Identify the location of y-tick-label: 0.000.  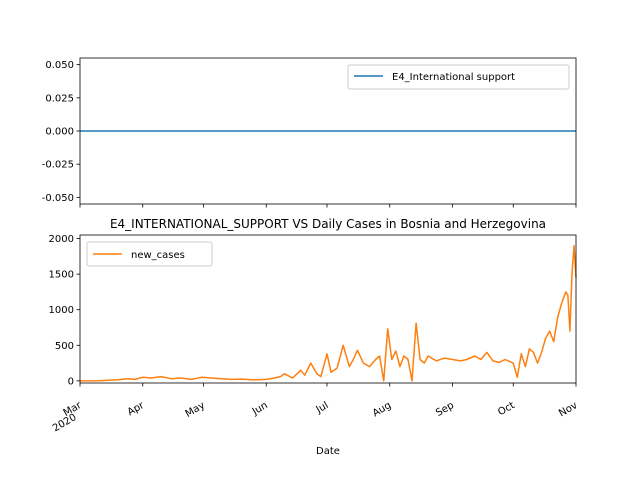
(59, 132).